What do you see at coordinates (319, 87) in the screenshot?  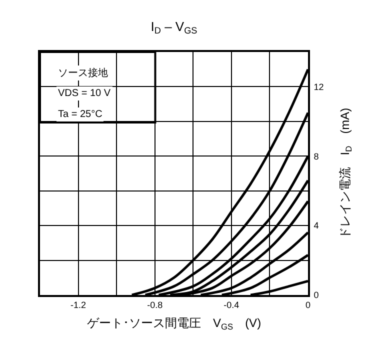 I see `y-tick-label: 12` at bounding box center [319, 87].